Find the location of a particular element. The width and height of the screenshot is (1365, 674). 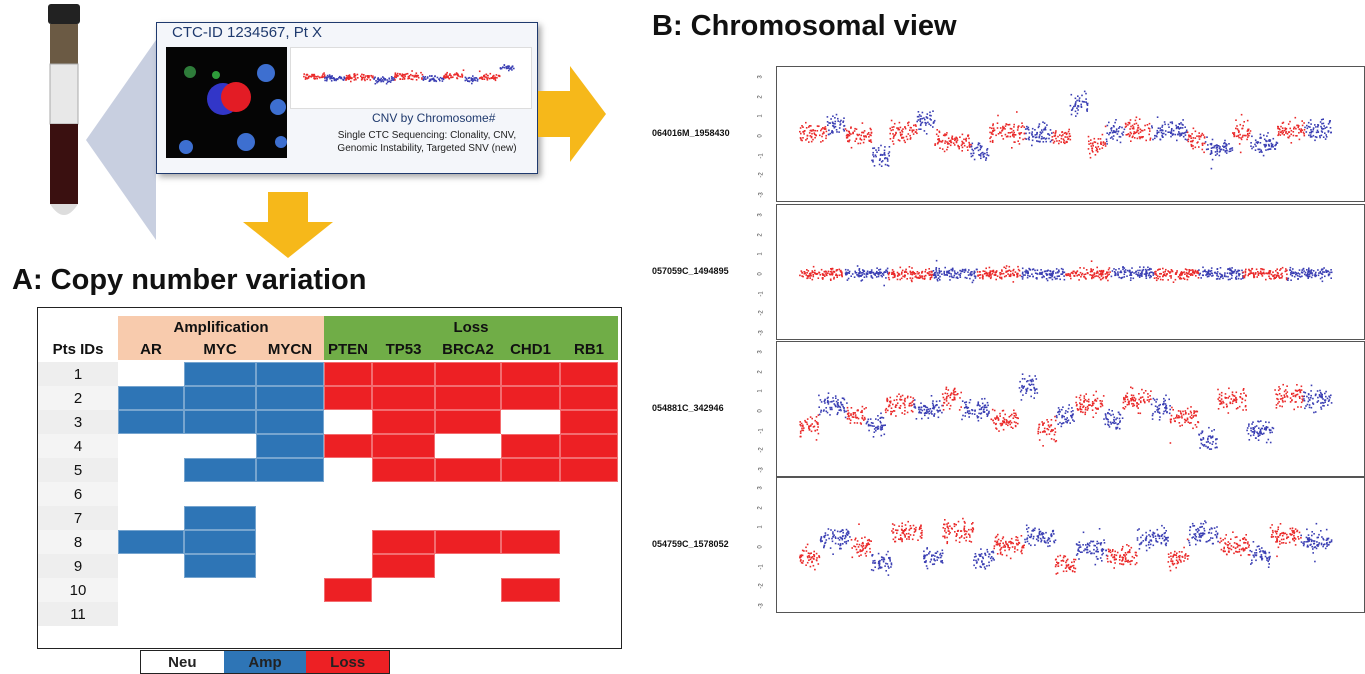

y-tick-label: -3 is located at coordinates (761, 606).